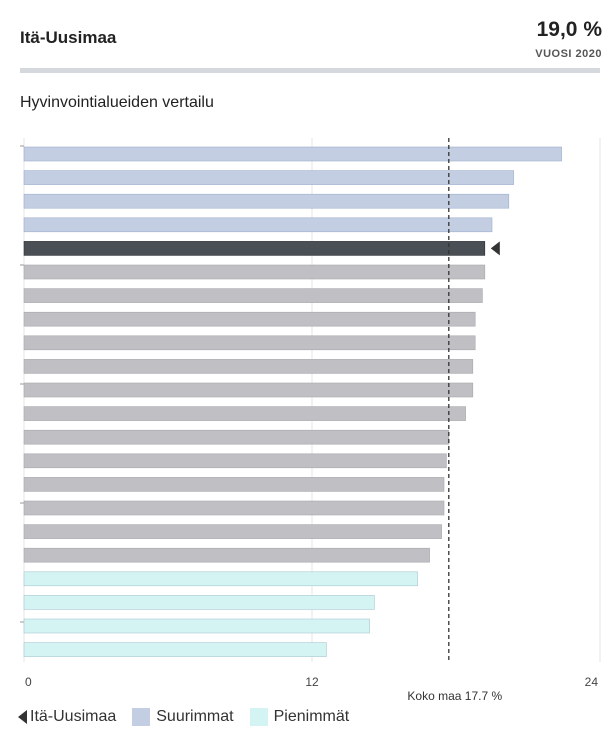 Image resolution: width=602 pixels, height=731 pixels. What do you see at coordinates (454, 696) in the screenshot?
I see `reference-label: Koko maa 17.7 %` at bounding box center [454, 696].